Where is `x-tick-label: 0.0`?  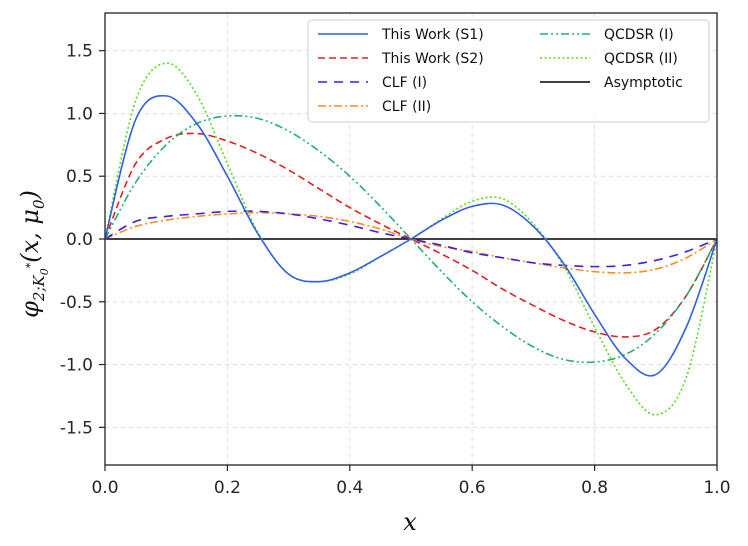
x-tick-label: 0.0 is located at coordinates (104, 488).